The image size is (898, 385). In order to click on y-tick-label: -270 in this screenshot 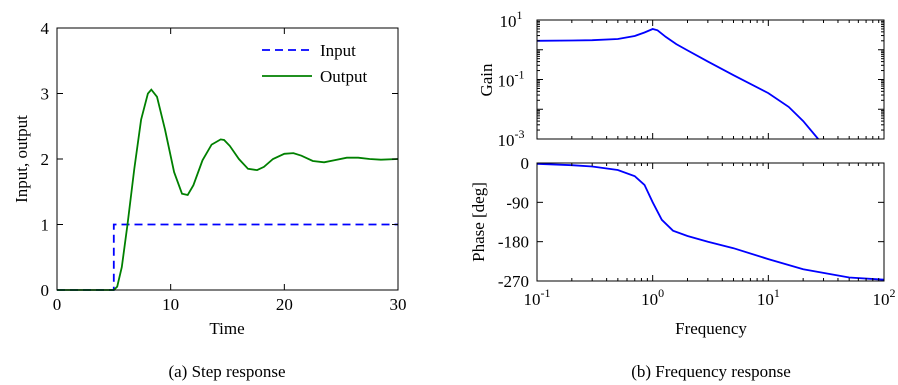, I will do `click(513, 281)`.